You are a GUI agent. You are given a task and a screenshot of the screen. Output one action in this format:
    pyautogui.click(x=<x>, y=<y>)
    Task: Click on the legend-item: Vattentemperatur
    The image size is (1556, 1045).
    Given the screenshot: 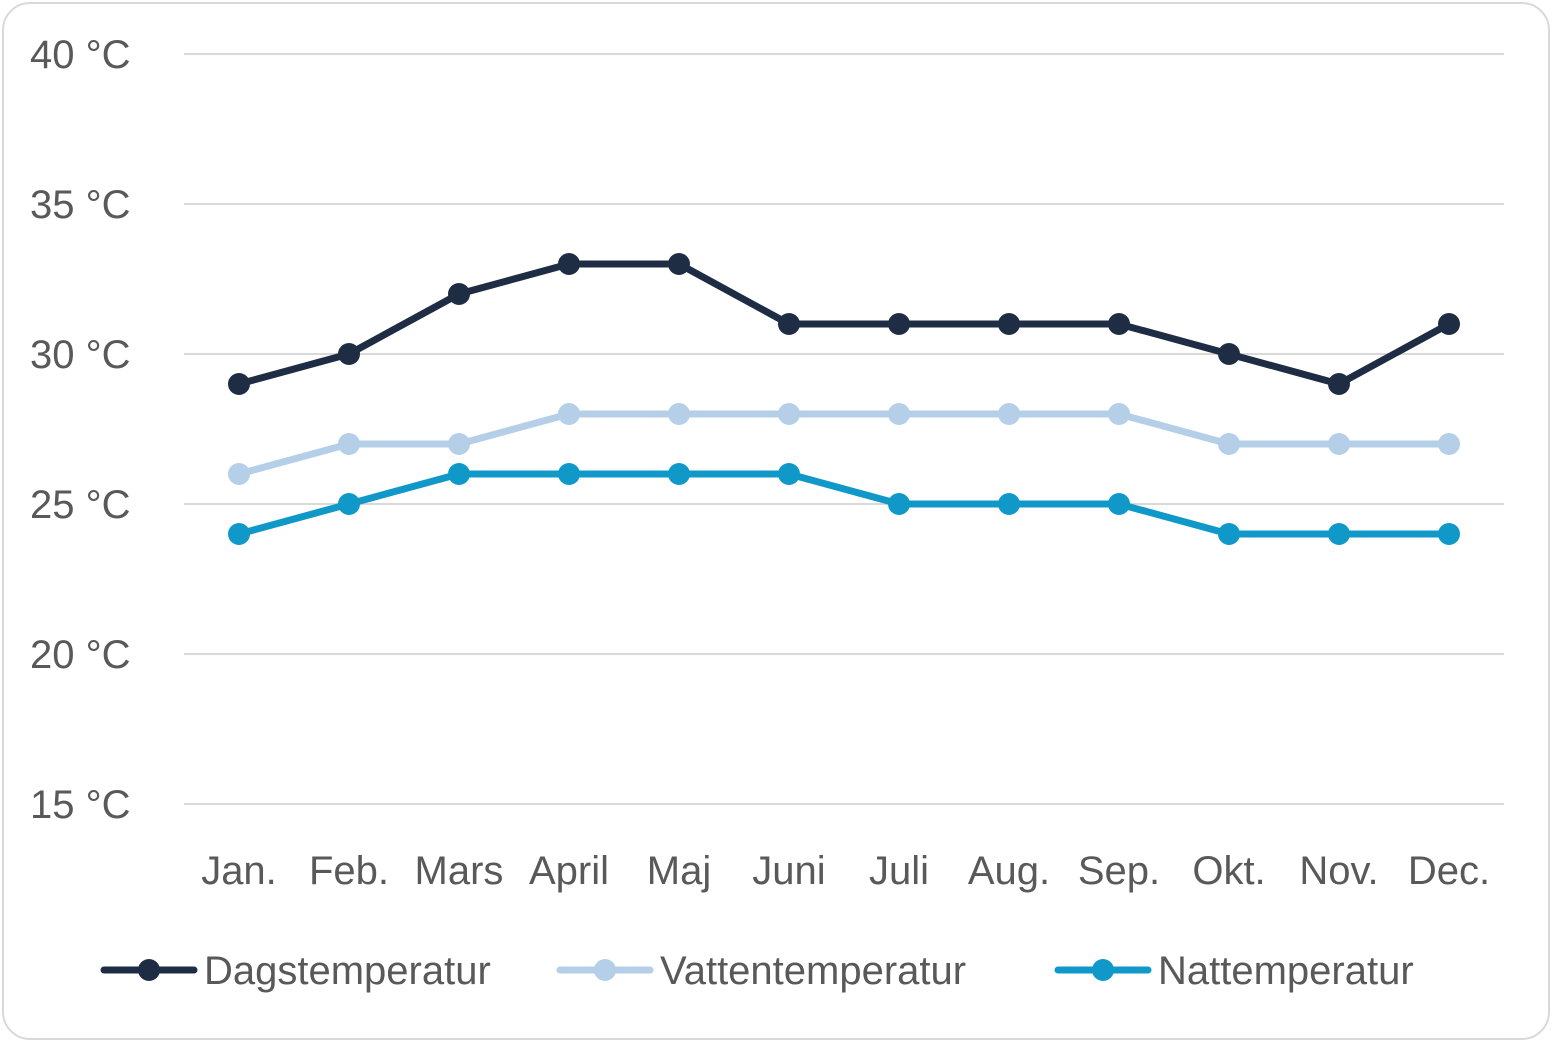 What is the action you would take?
    pyautogui.click(x=761, y=971)
    